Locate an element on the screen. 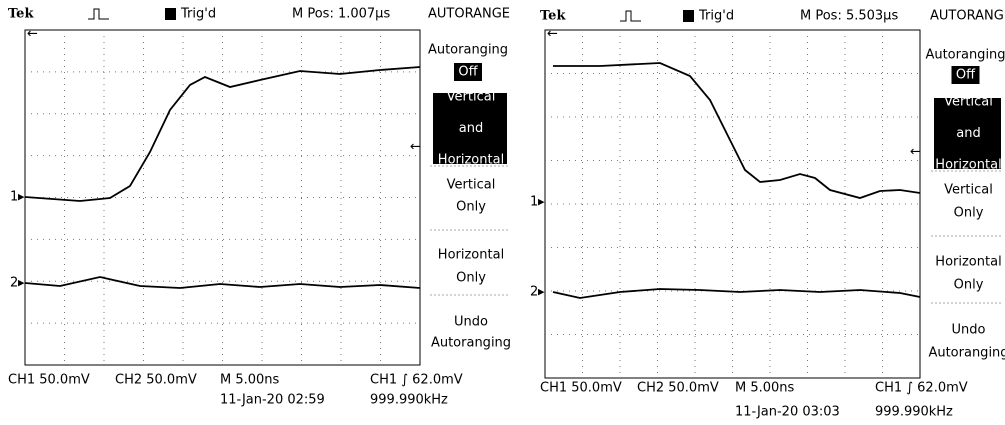  date: 11-Jan-20 03:03 is located at coordinates (787, 412).